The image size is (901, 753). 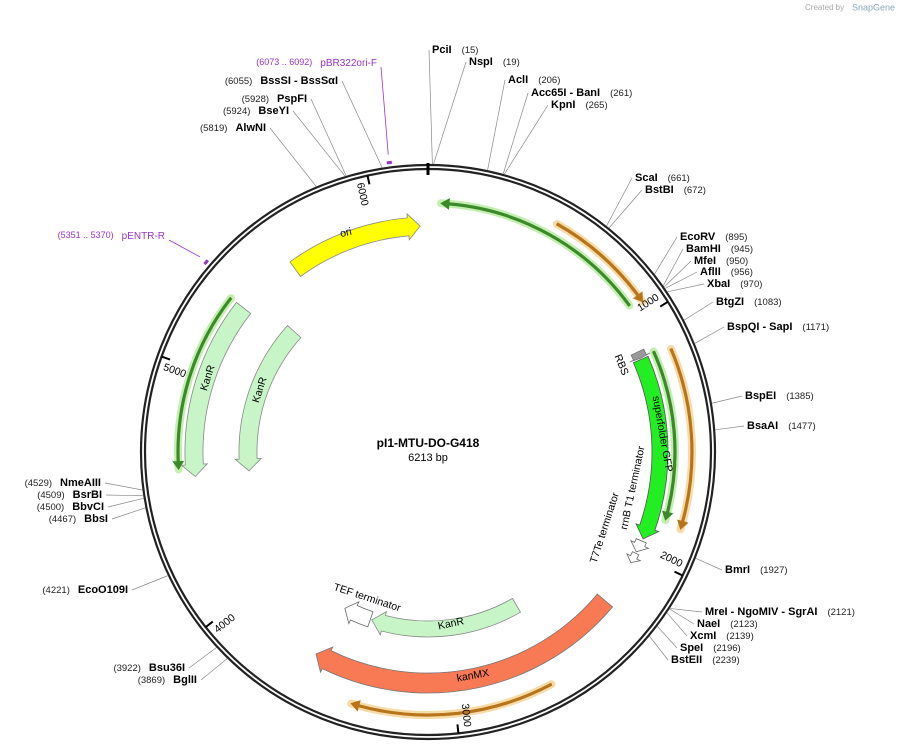 What do you see at coordinates (348, 63) in the screenshot?
I see `primer-name: pBR322ori-F` at bounding box center [348, 63].